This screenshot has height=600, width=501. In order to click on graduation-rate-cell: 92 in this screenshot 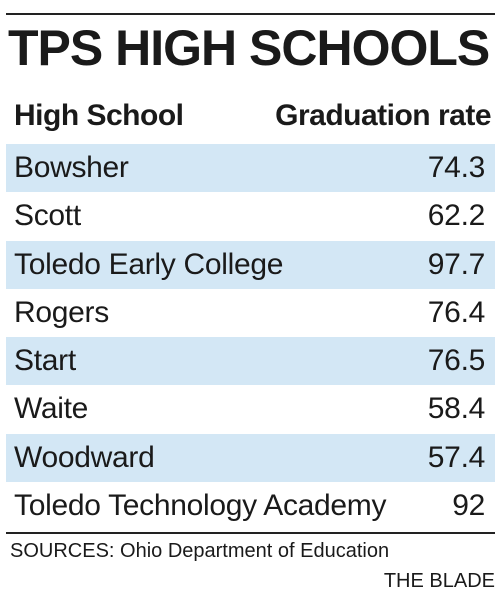, I will do `click(468, 506)`.